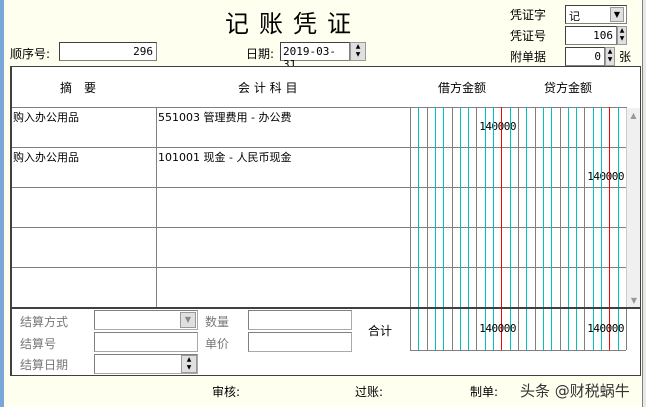  What do you see at coordinates (268, 88) in the screenshot?
I see `header-account: 会 计 科 目` at bounding box center [268, 88].